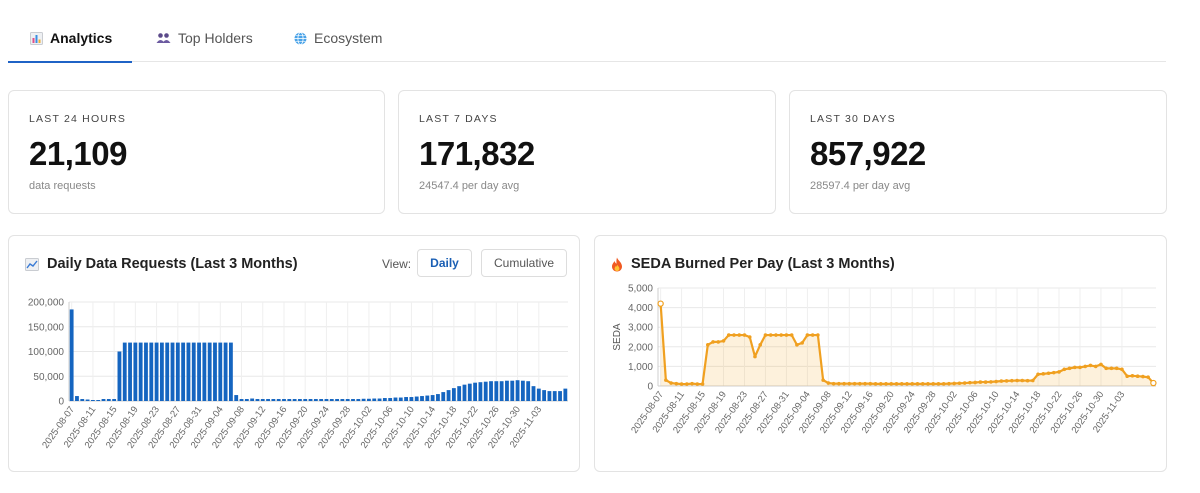 The image size is (1200, 493). I want to click on stat-value: 171,832, so click(477, 153).